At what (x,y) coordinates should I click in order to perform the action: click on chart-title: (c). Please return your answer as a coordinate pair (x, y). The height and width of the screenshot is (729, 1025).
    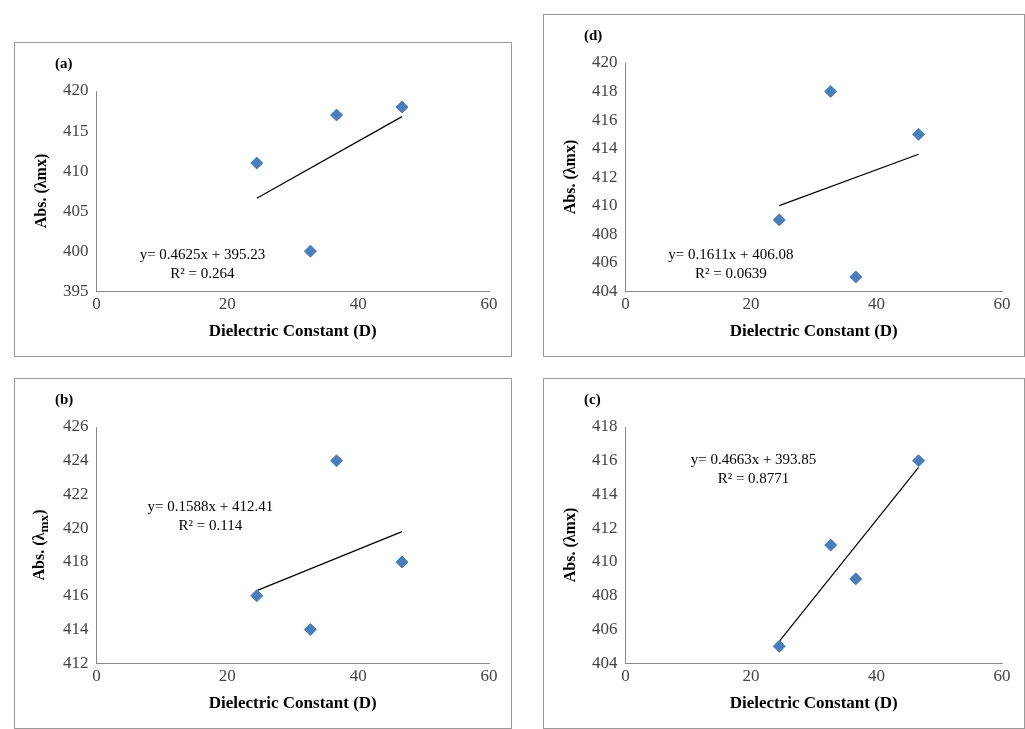
    Looking at the image, I should click on (592, 399).